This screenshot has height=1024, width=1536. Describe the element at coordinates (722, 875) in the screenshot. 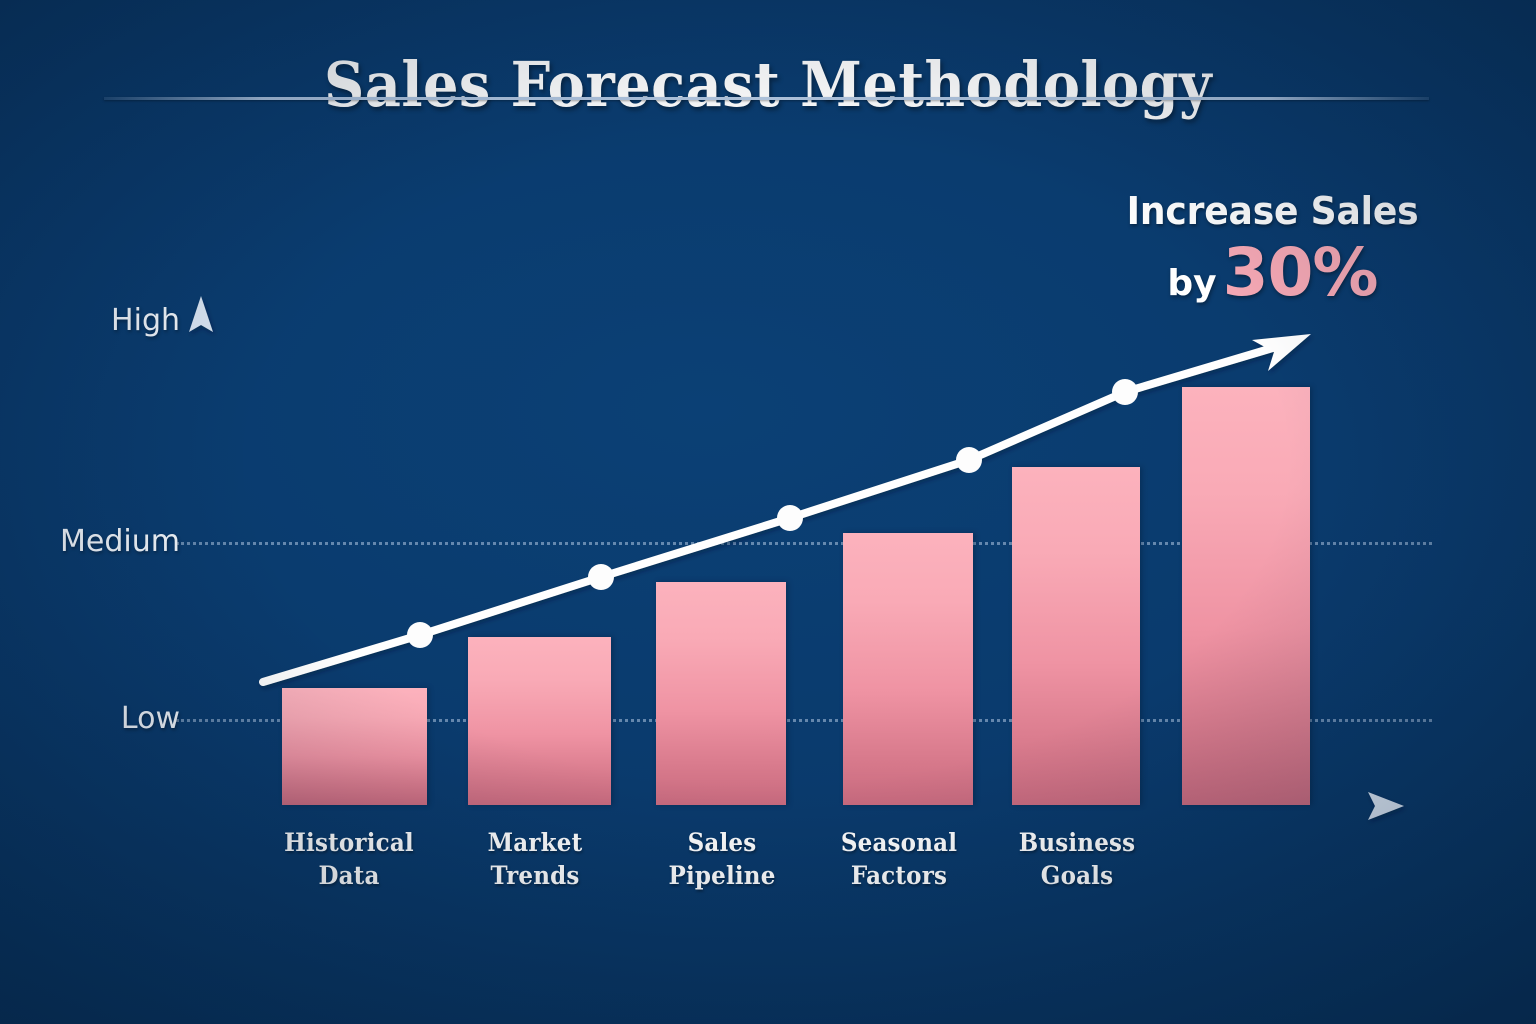

I see `x-label-line-2: Pipeline` at that location.